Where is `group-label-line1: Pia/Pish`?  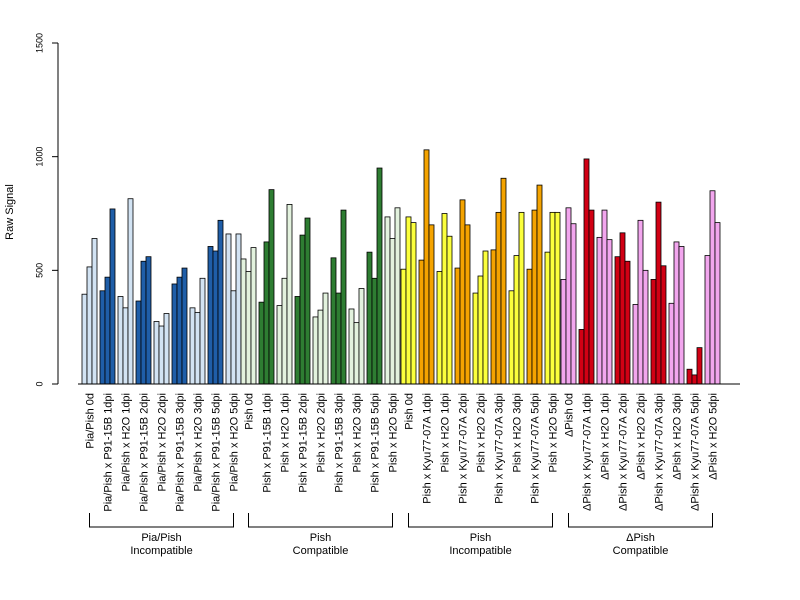 group-label-line1: Pia/Pish is located at coordinates (161, 538).